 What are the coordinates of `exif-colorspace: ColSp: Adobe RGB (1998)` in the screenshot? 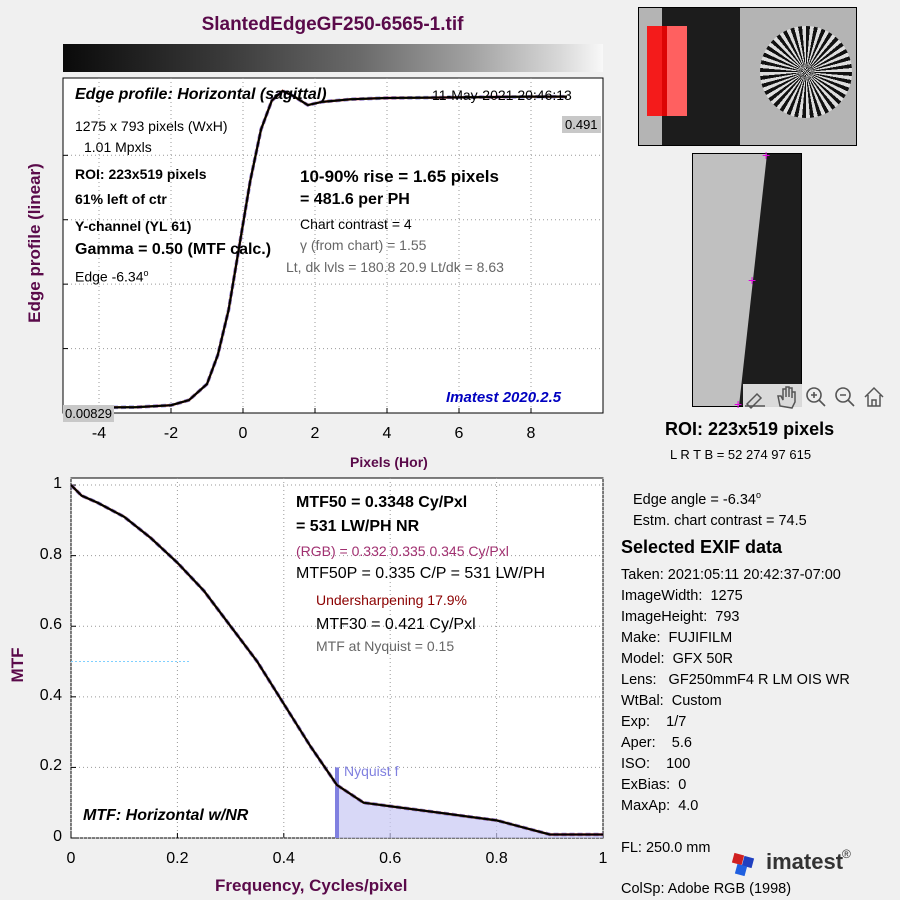 It's located at (706, 889).